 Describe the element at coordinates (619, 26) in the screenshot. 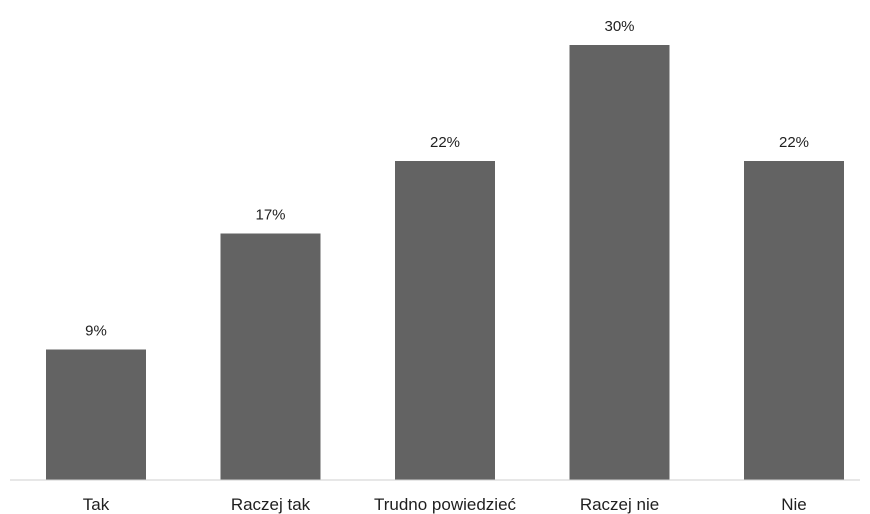

I see `data-label-3: 30%` at that location.